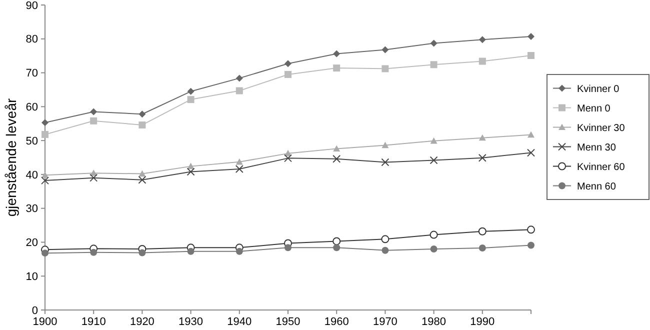 The image size is (650, 330). Describe the element at coordinates (32, 141) in the screenshot. I see `y-tick-label: 50` at that location.